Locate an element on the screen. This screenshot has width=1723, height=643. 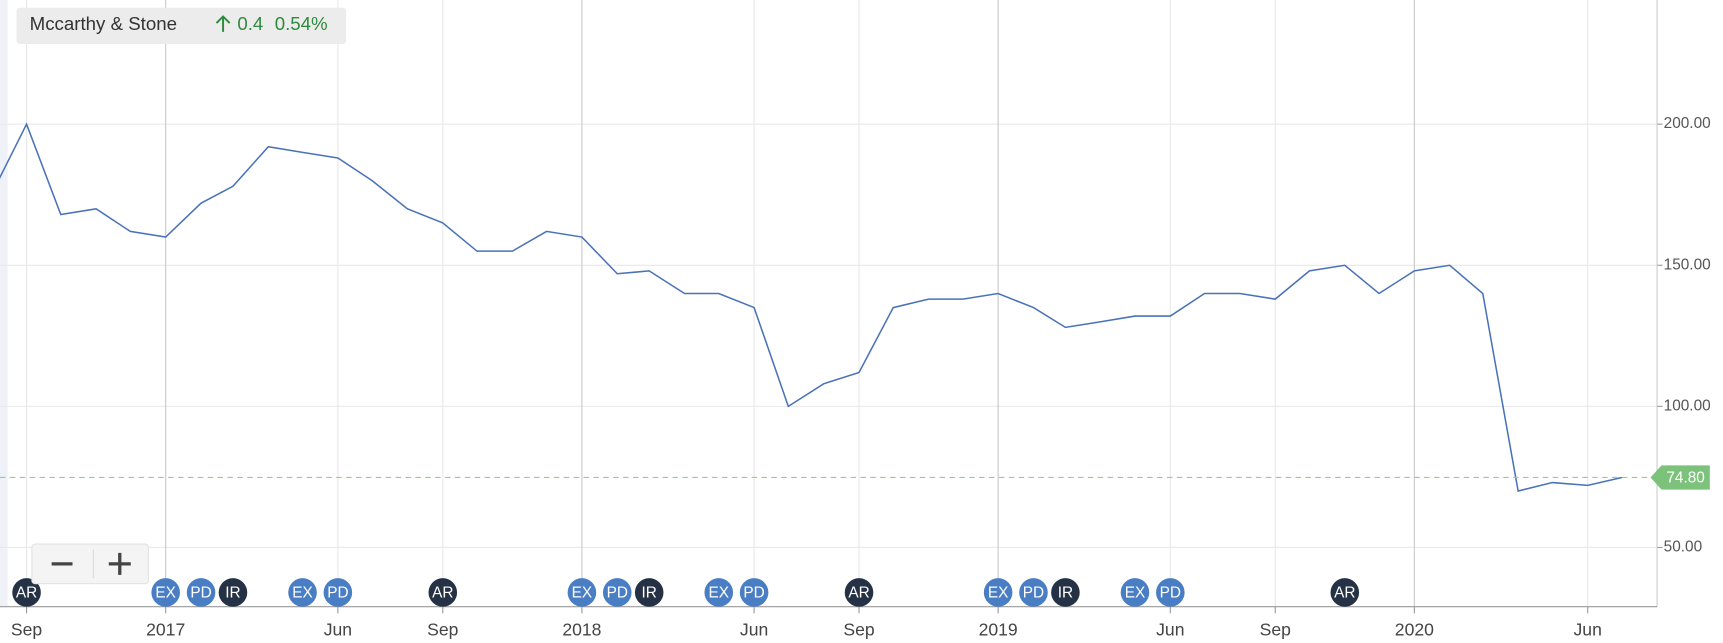
y-tick-label: 100.00 is located at coordinates (1687, 405).